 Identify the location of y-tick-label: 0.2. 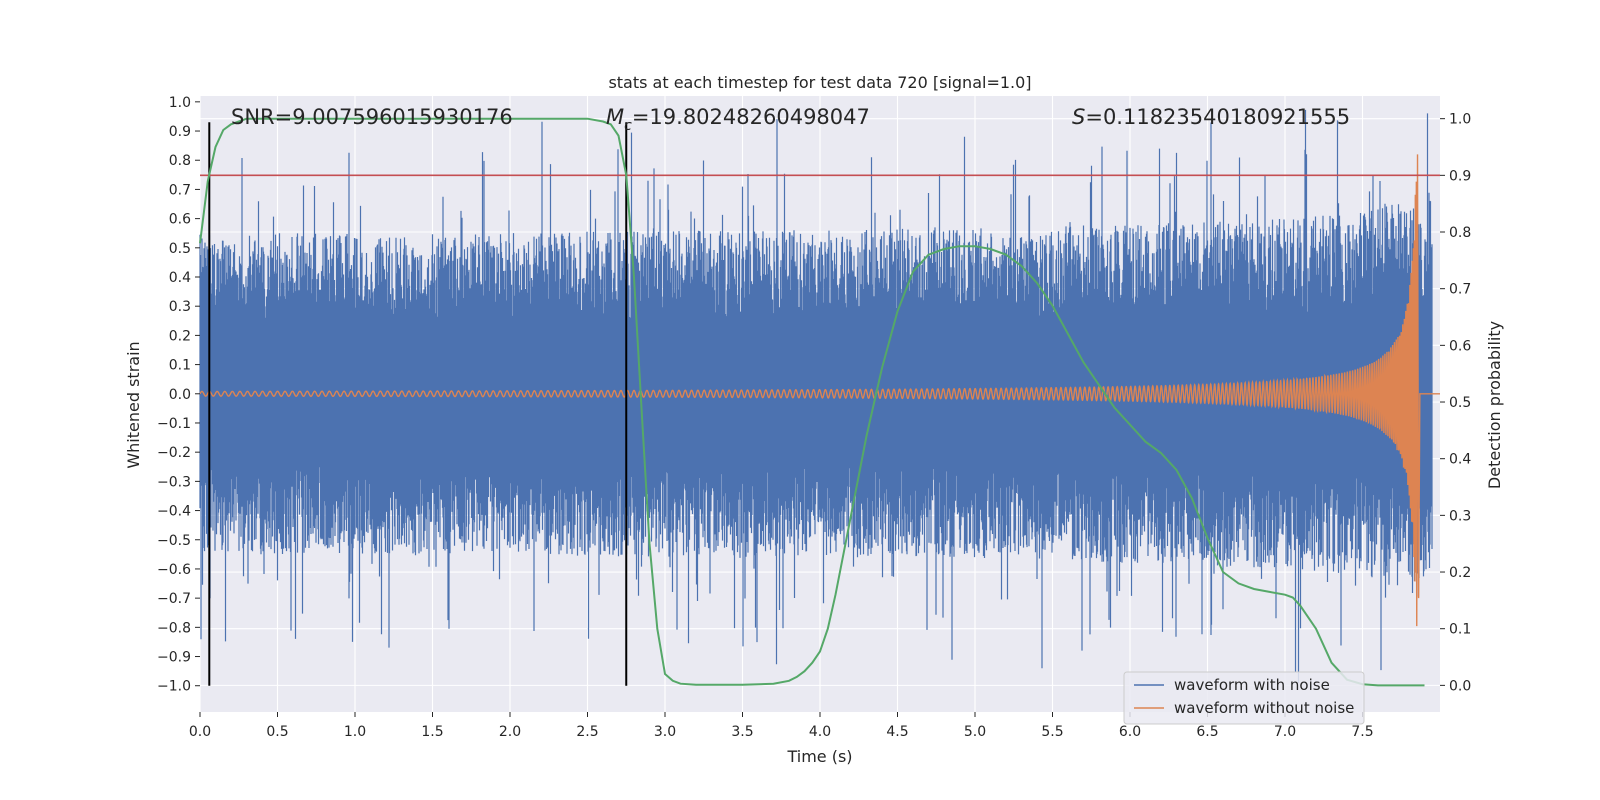
(180, 336).